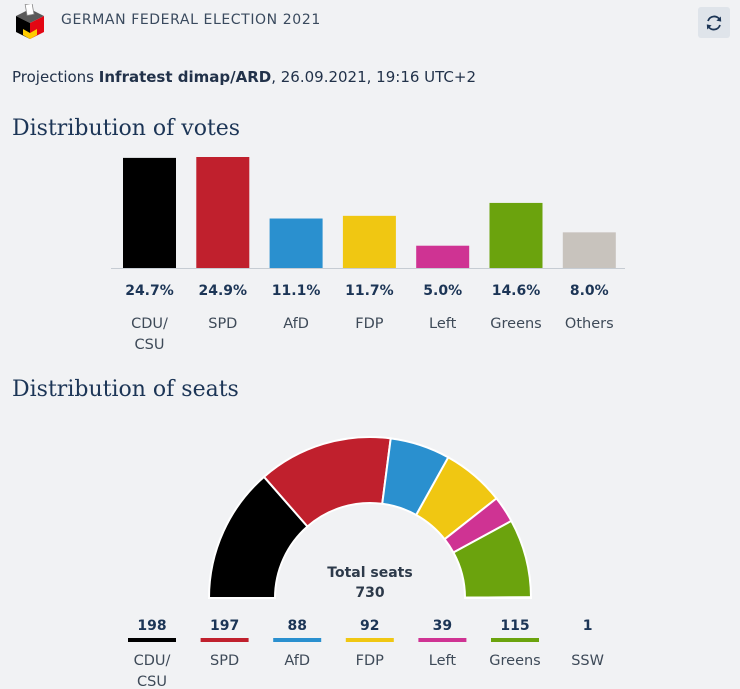 Image resolution: width=740 pixels, height=689 pixels. Describe the element at coordinates (498, 597) in the screenshot. I see `seat-segment-ssw` at that location.